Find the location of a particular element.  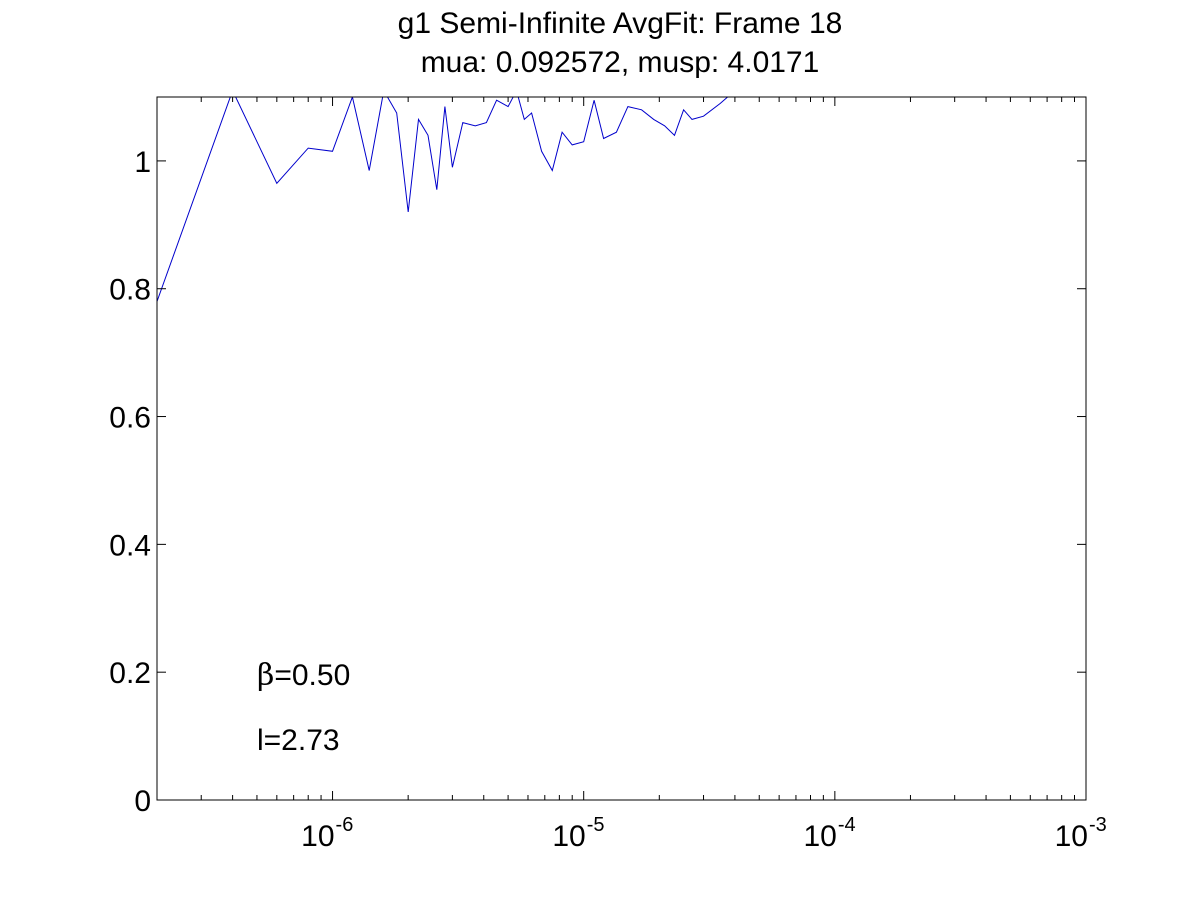

x-tick-label: 10 -4 is located at coordinates (829, 833).